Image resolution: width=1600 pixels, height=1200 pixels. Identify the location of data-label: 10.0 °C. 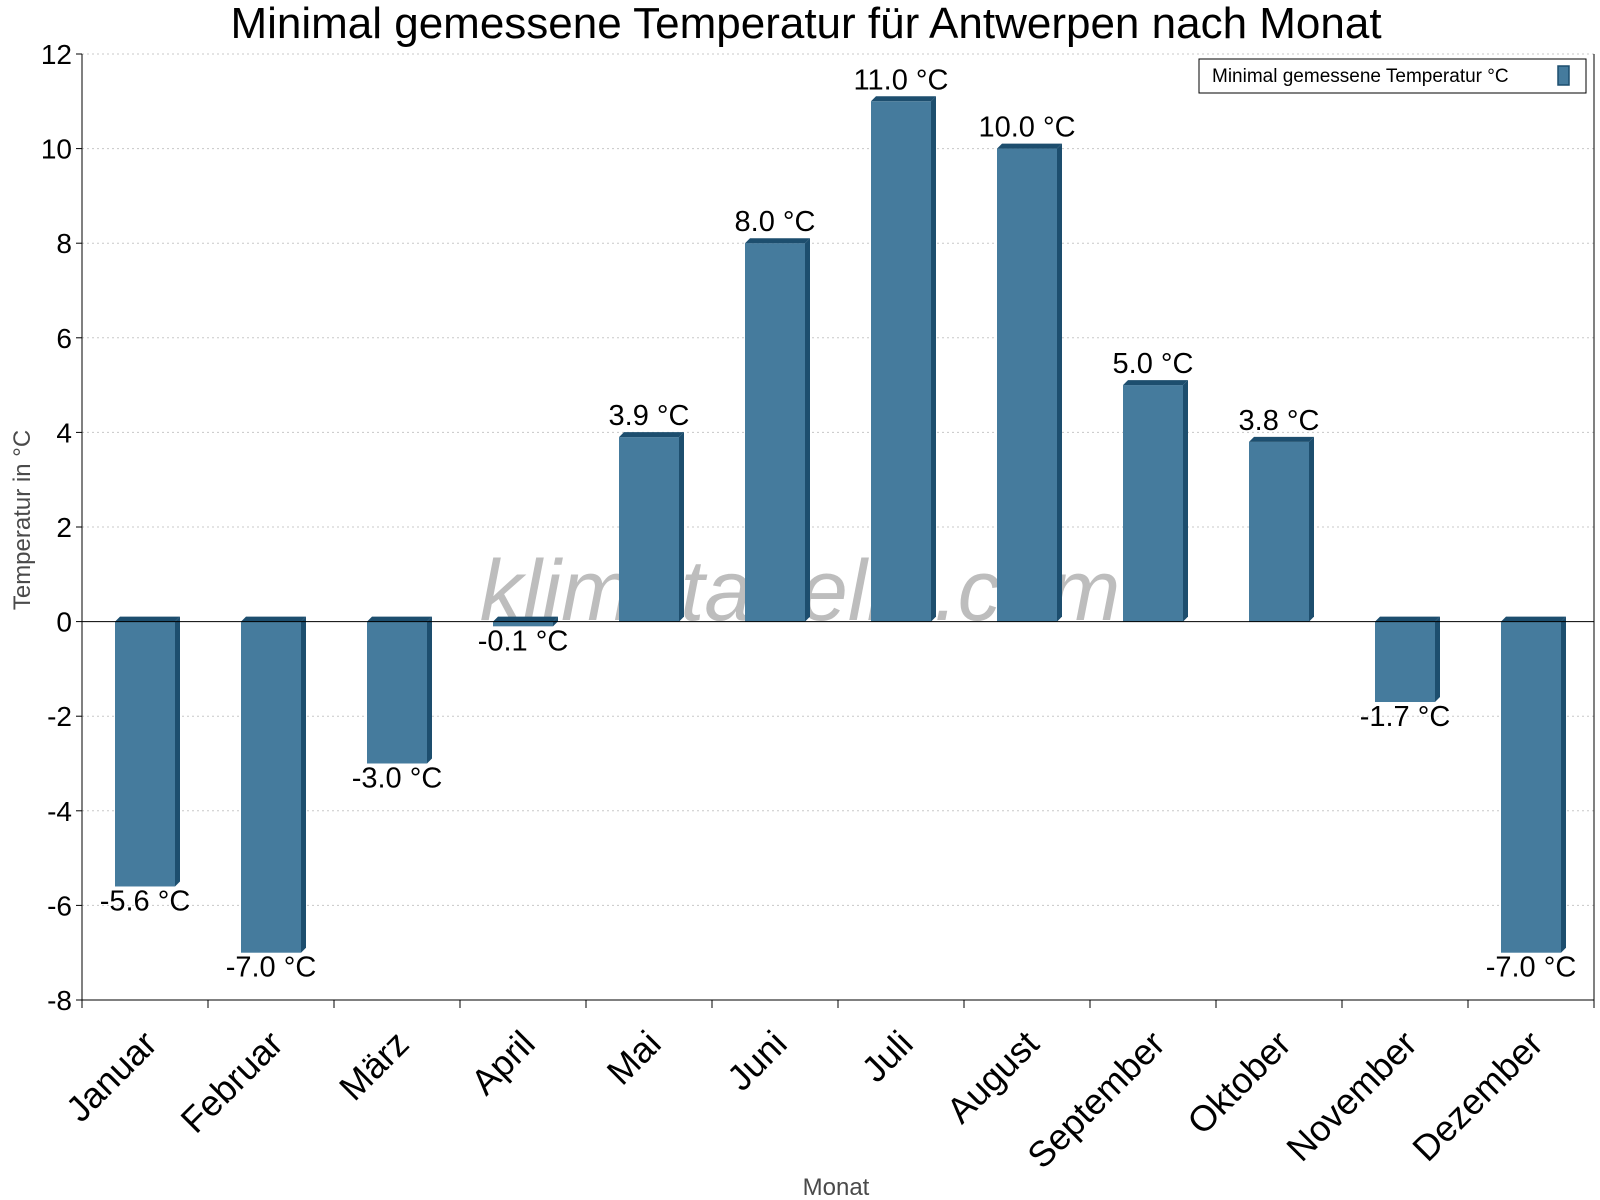
(1026, 128).